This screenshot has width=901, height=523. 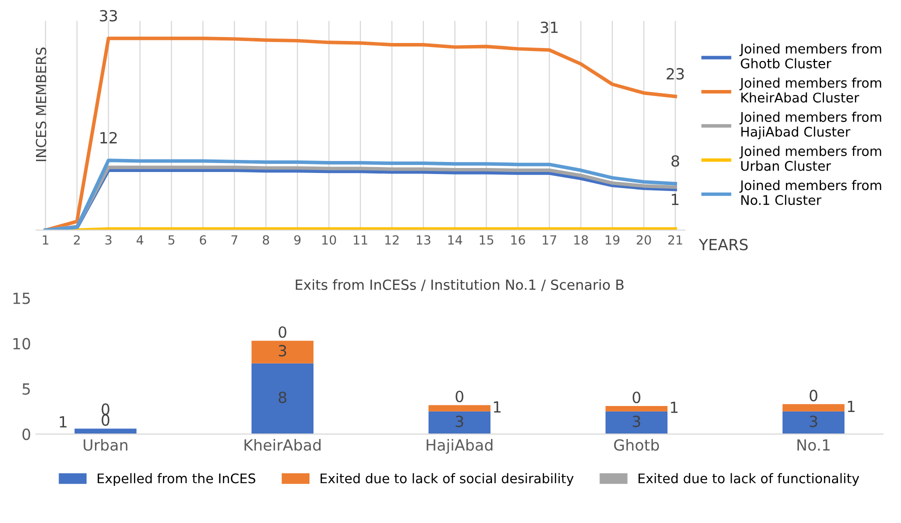 I want to click on x-tick-label: 21, so click(x=675, y=239).